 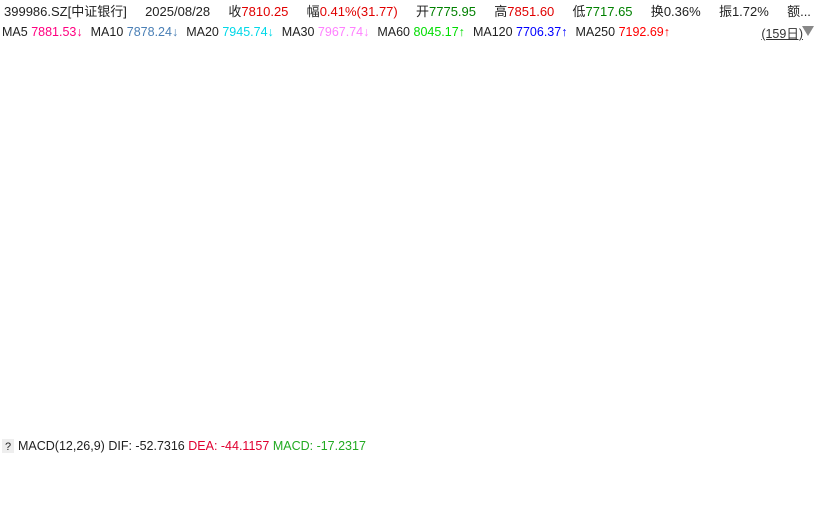 I want to click on amplitude-group: 振1.72%, so click(x=744, y=12).